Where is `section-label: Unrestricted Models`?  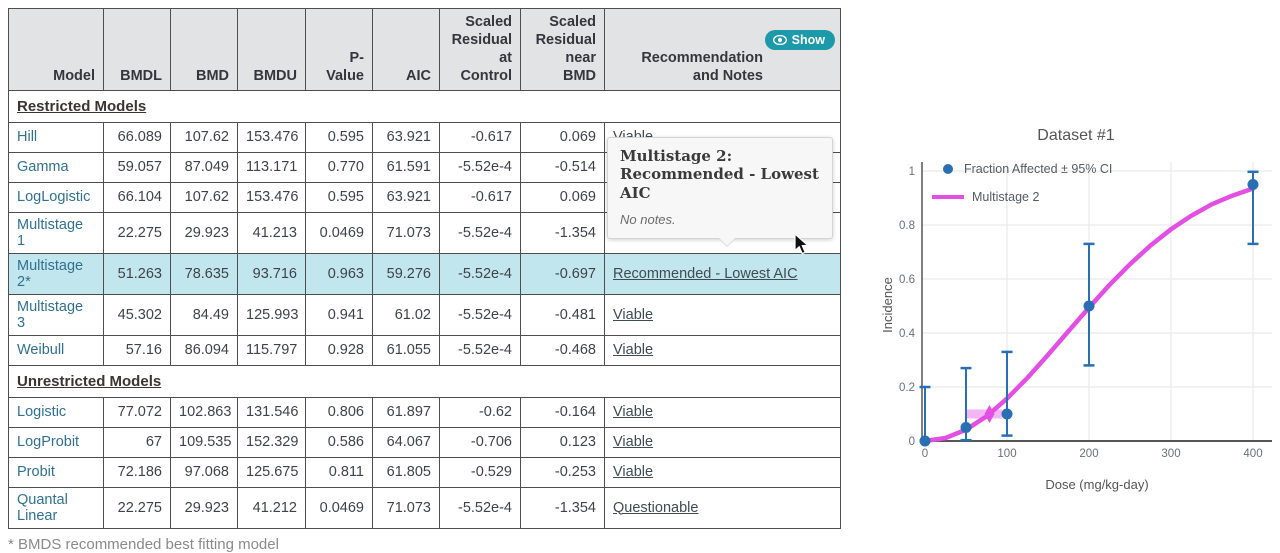 section-label: Unrestricted Models is located at coordinates (89, 381).